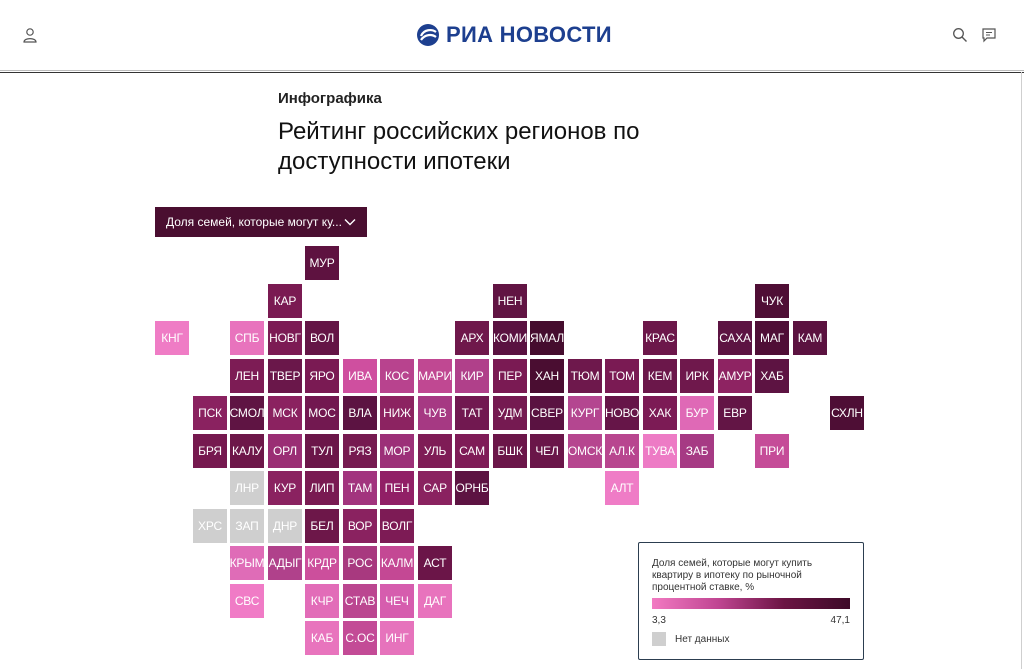 This screenshot has height=669, width=1024. What do you see at coordinates (435, 376) in the screenshot?
I see `region-tile: МАРИ` at bounding box center [435, 376].